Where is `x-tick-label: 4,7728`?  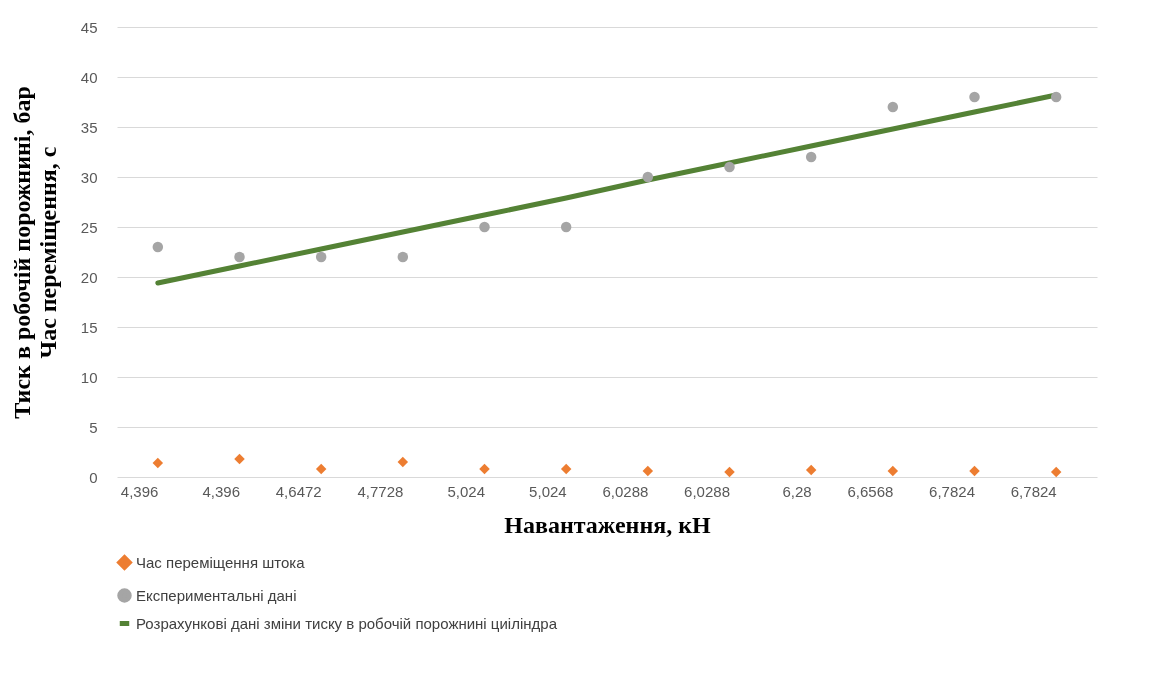
x-tick-label: 4,7728 is located at coordinates (380, 491).